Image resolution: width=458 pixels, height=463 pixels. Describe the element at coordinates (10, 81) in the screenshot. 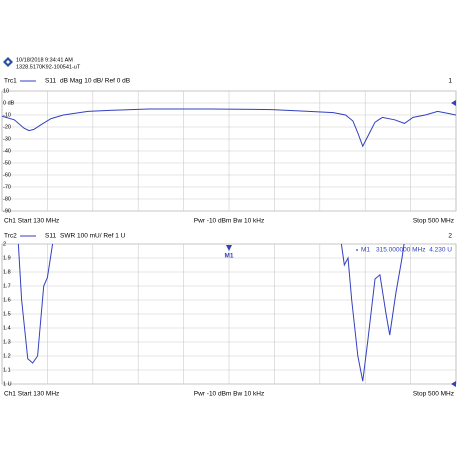

I see `trace-label: Trc1` at that location.